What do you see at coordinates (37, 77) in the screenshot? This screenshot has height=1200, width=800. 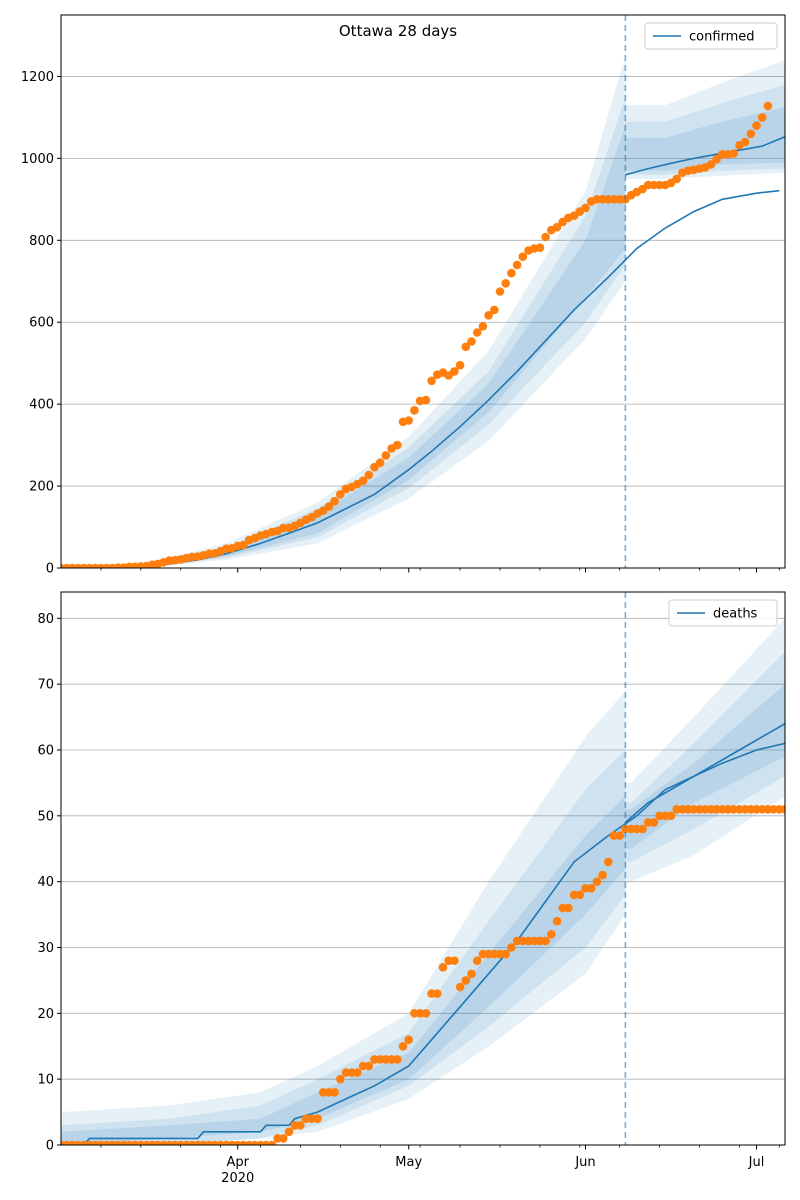 I see `y-tick-label: 1200` at bounding box center [37, 77].